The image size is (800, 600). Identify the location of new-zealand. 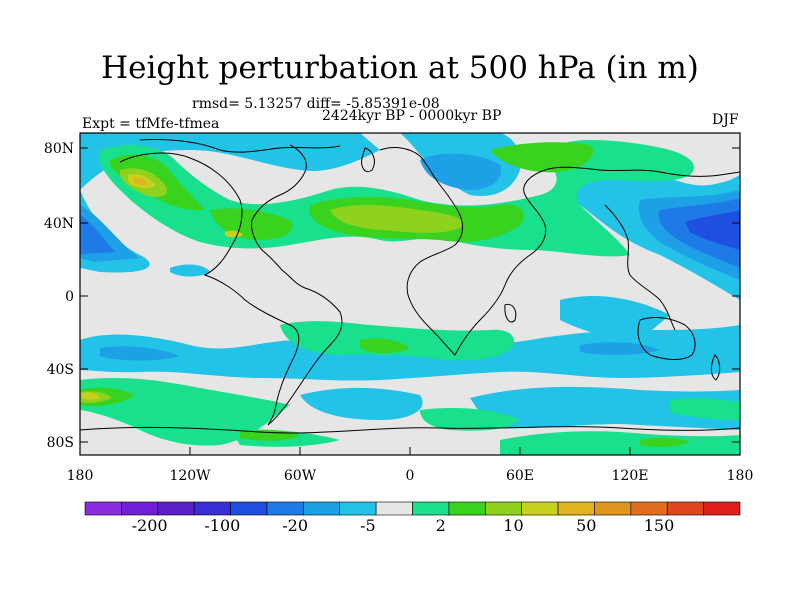
(715, 367).